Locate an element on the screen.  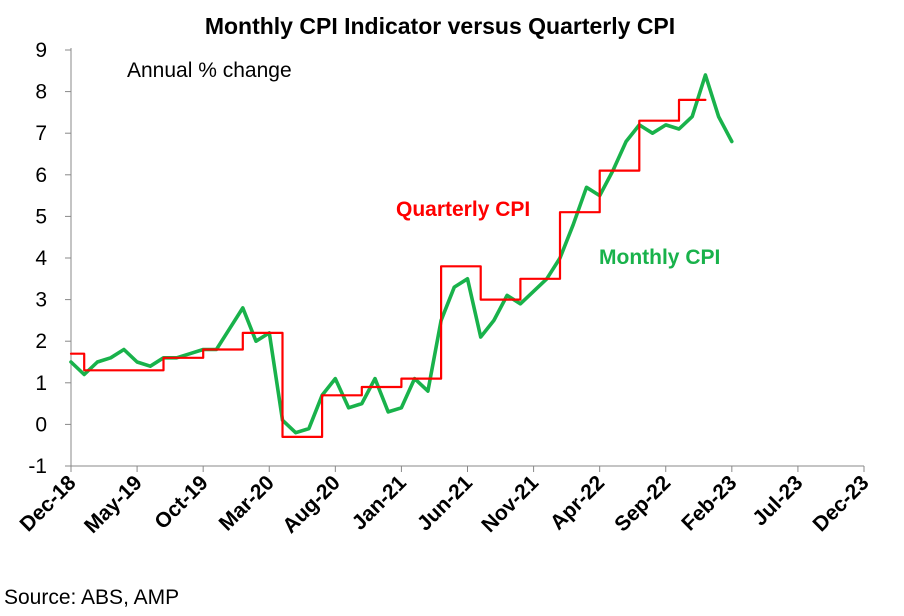
y-tick-label: 1 is located at coordinates (41, 383).